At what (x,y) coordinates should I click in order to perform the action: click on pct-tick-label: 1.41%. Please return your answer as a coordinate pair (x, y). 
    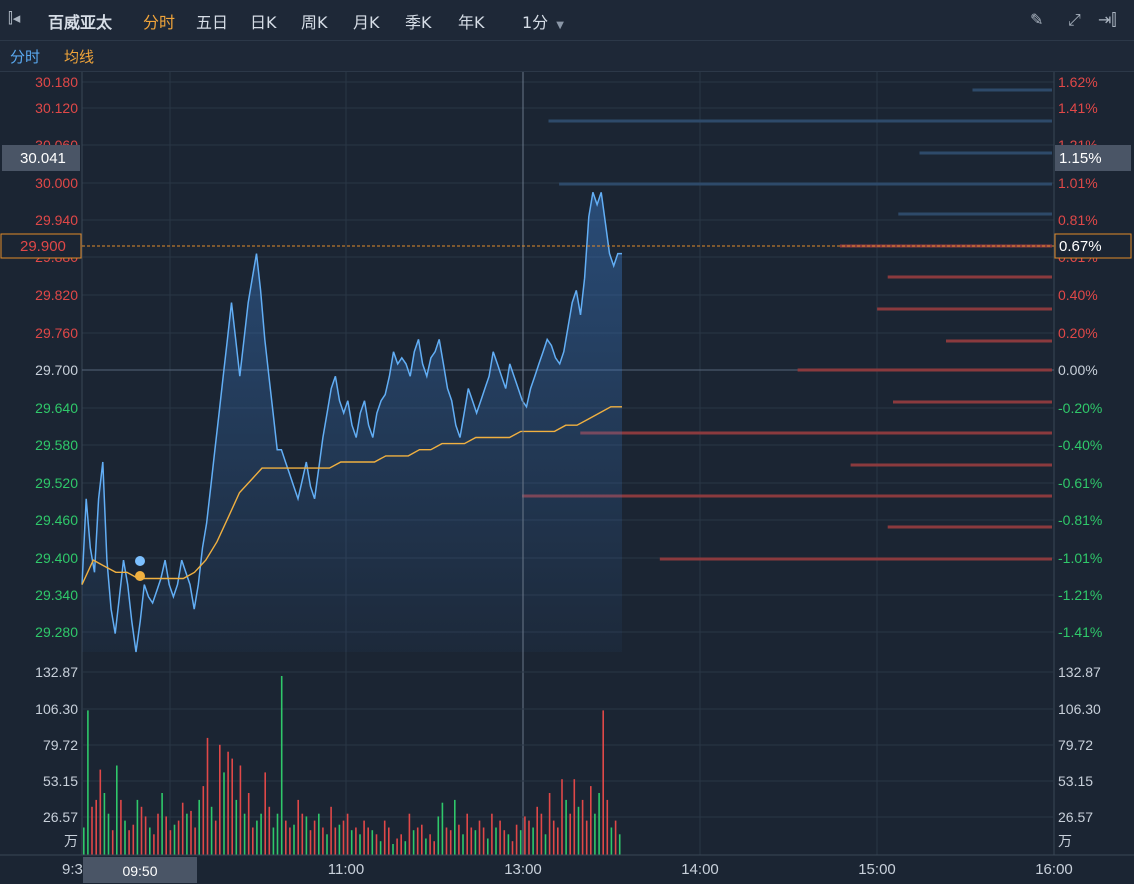
    Looking at the image, I should click on (1078, 108).